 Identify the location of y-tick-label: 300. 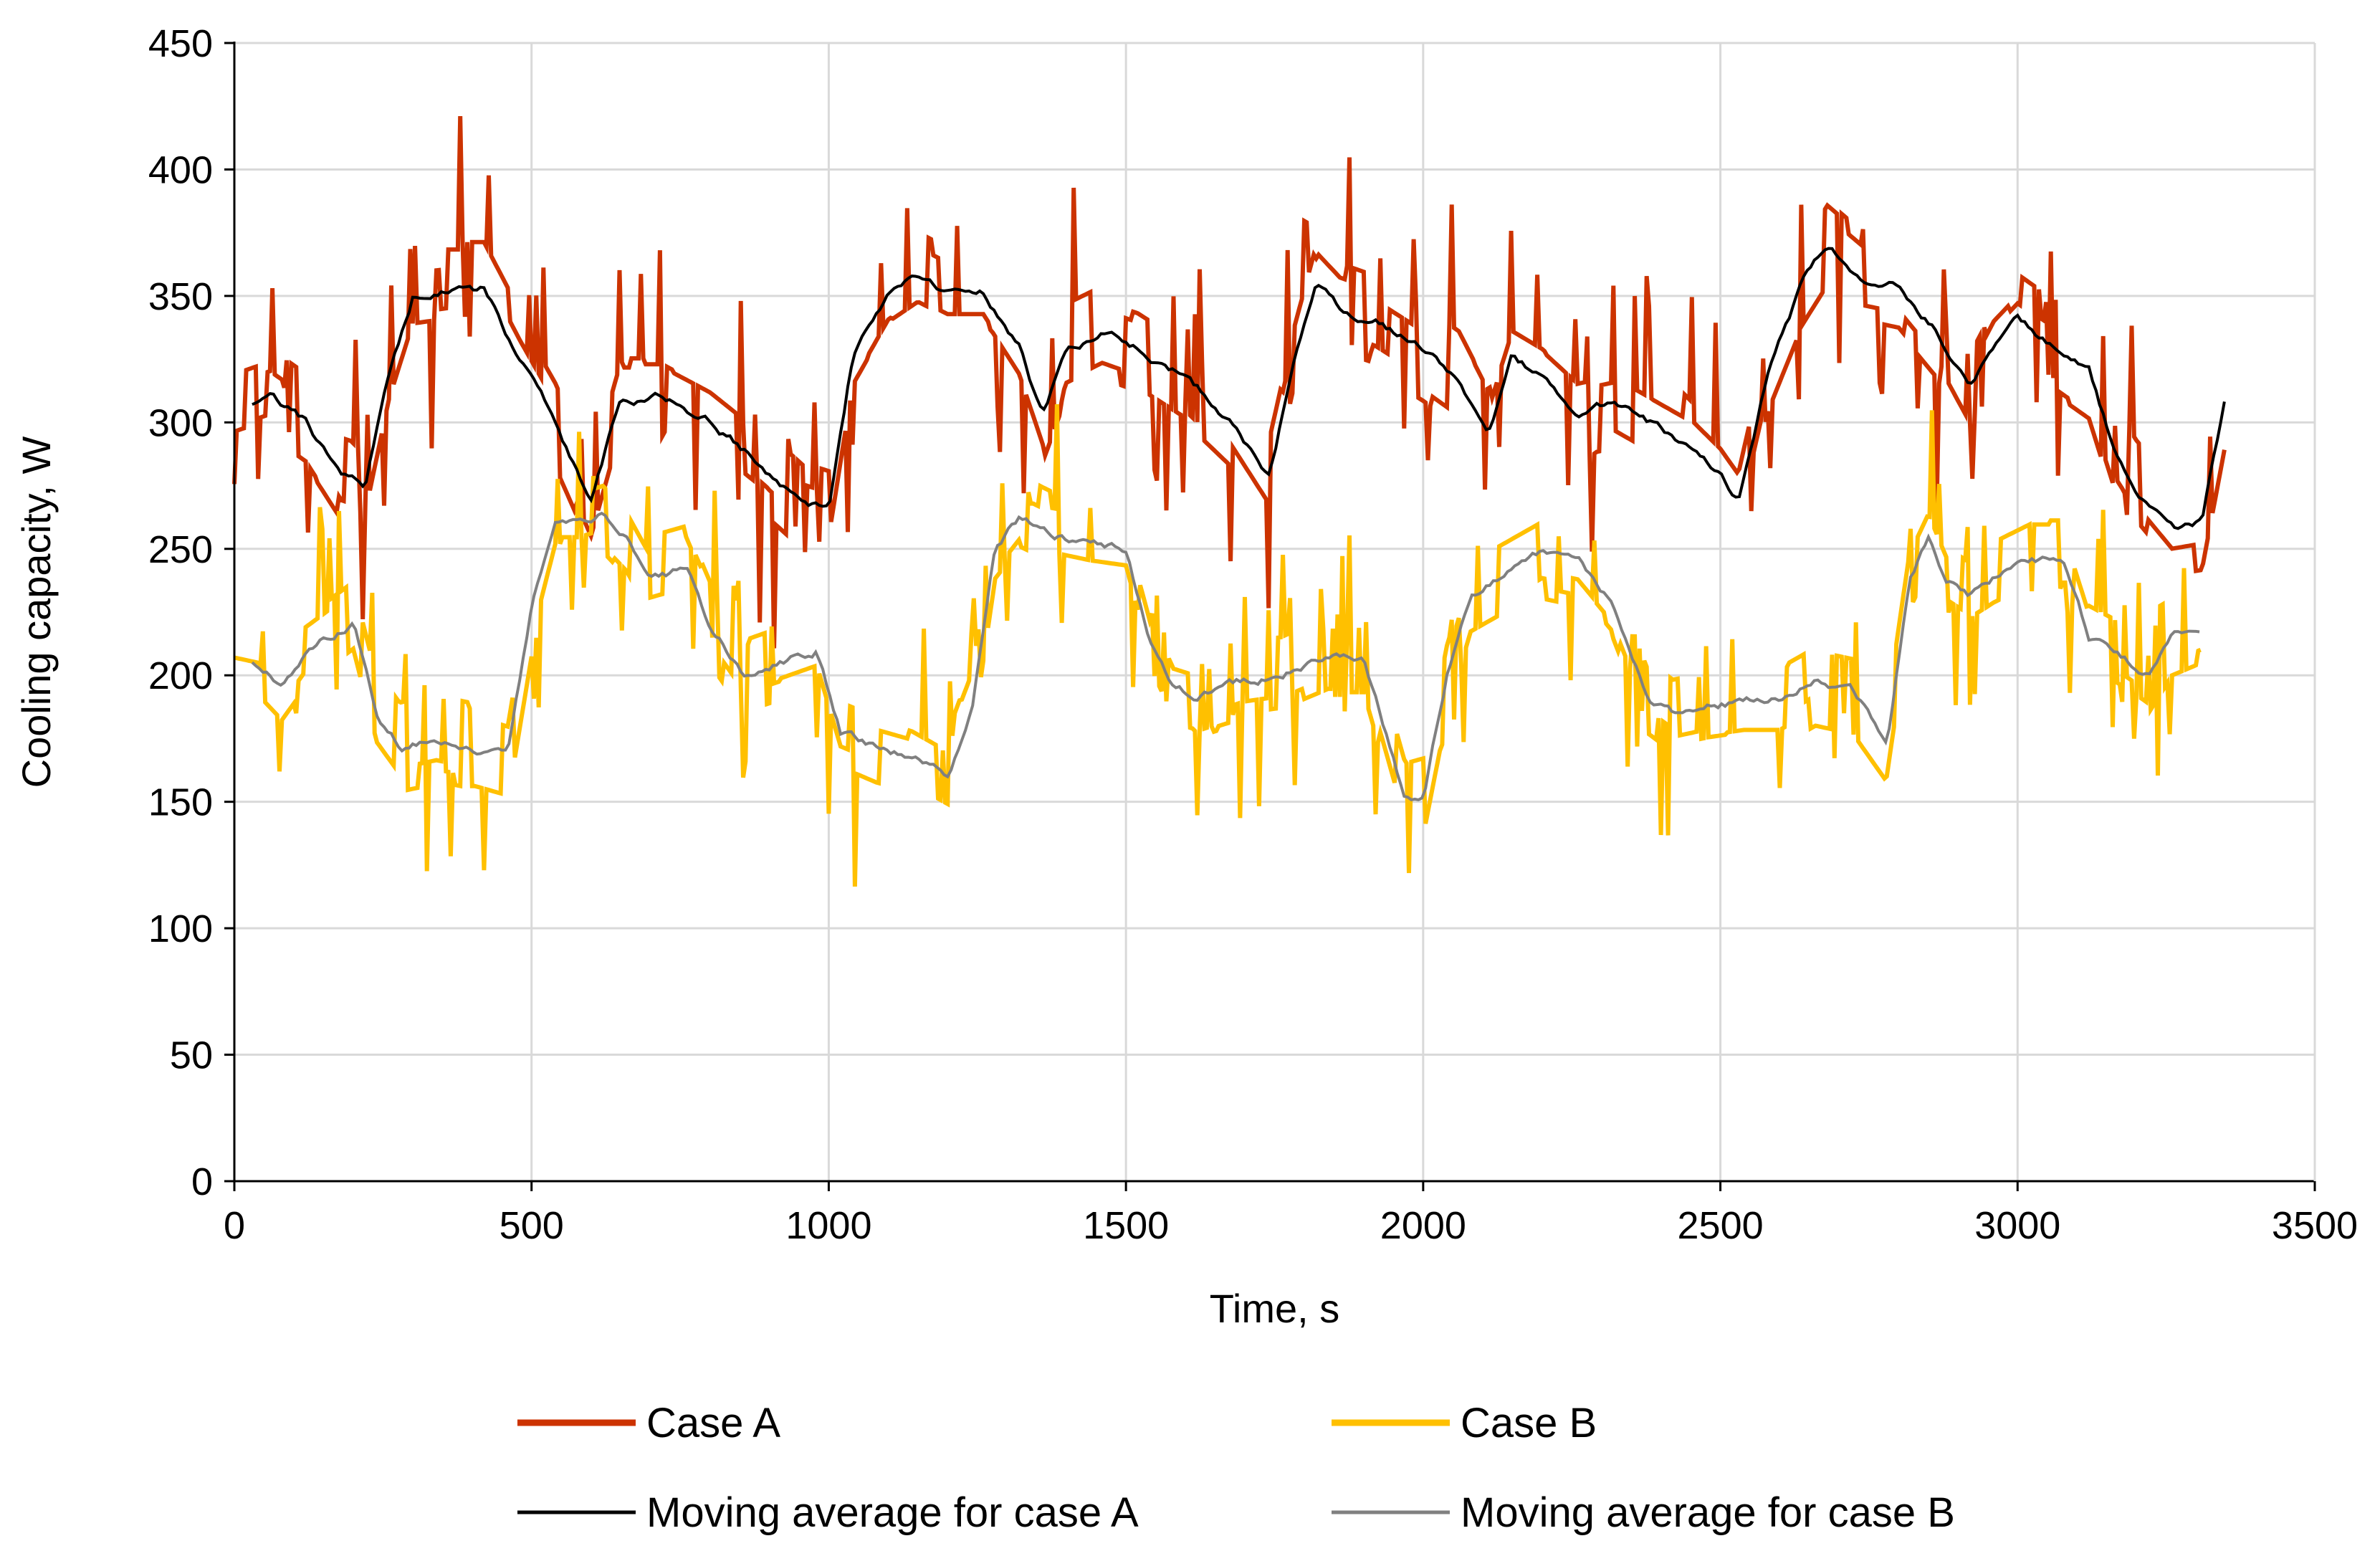
(180, 422).